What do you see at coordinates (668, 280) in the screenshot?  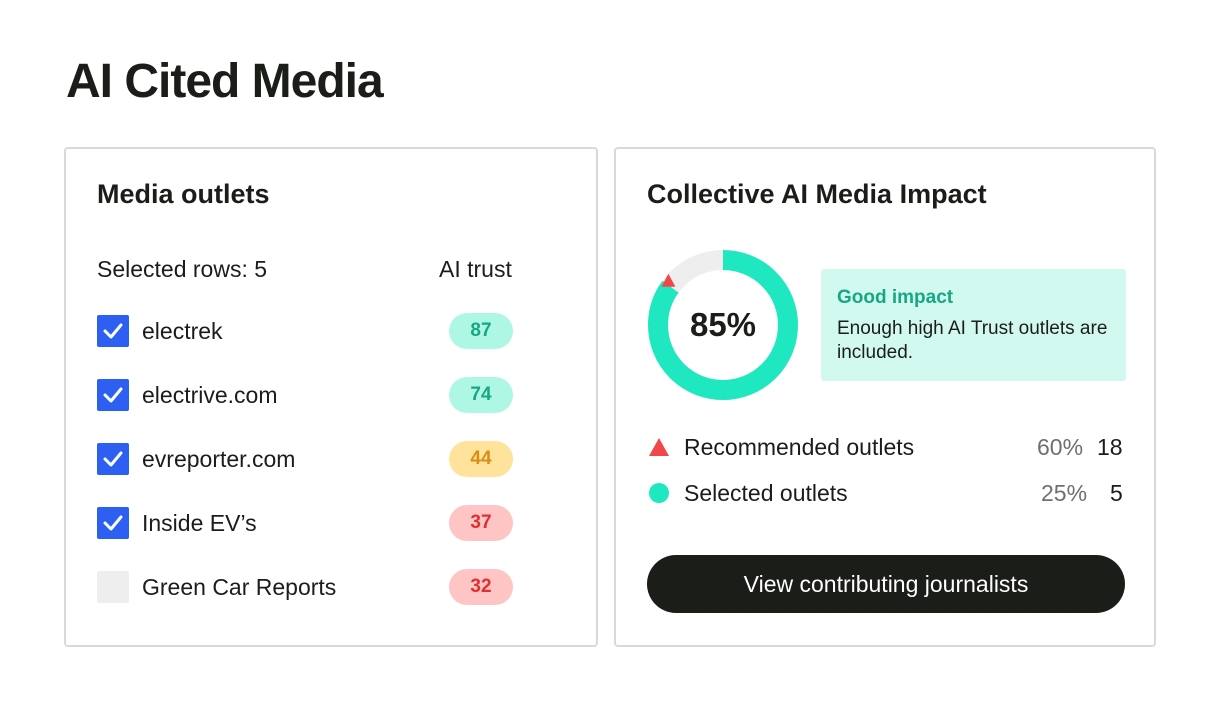 I see `recommended-marker-icon` at bounding box center [668, 280].